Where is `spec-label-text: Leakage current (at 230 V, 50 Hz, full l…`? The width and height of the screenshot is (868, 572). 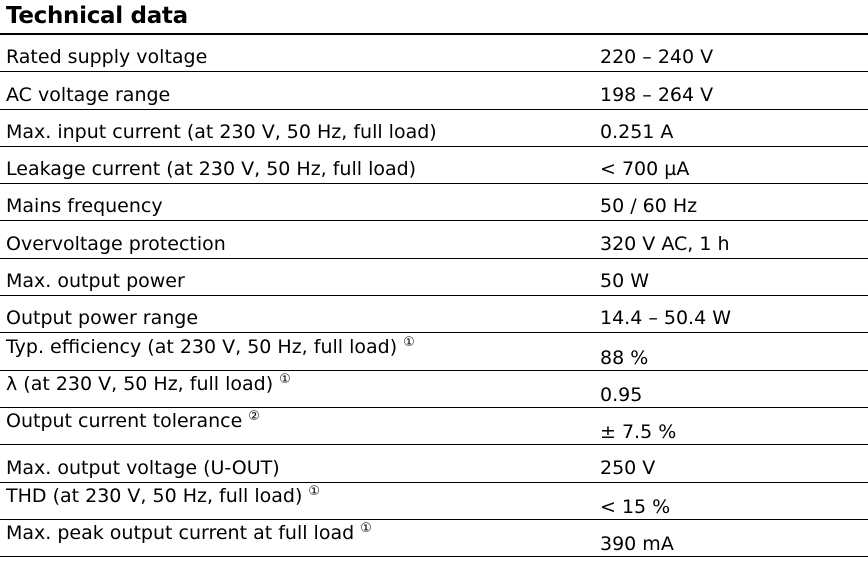 spec-label-text: Leakage current (at 230 V, 50 Hz, full l… is located at coordinates (211, 169).